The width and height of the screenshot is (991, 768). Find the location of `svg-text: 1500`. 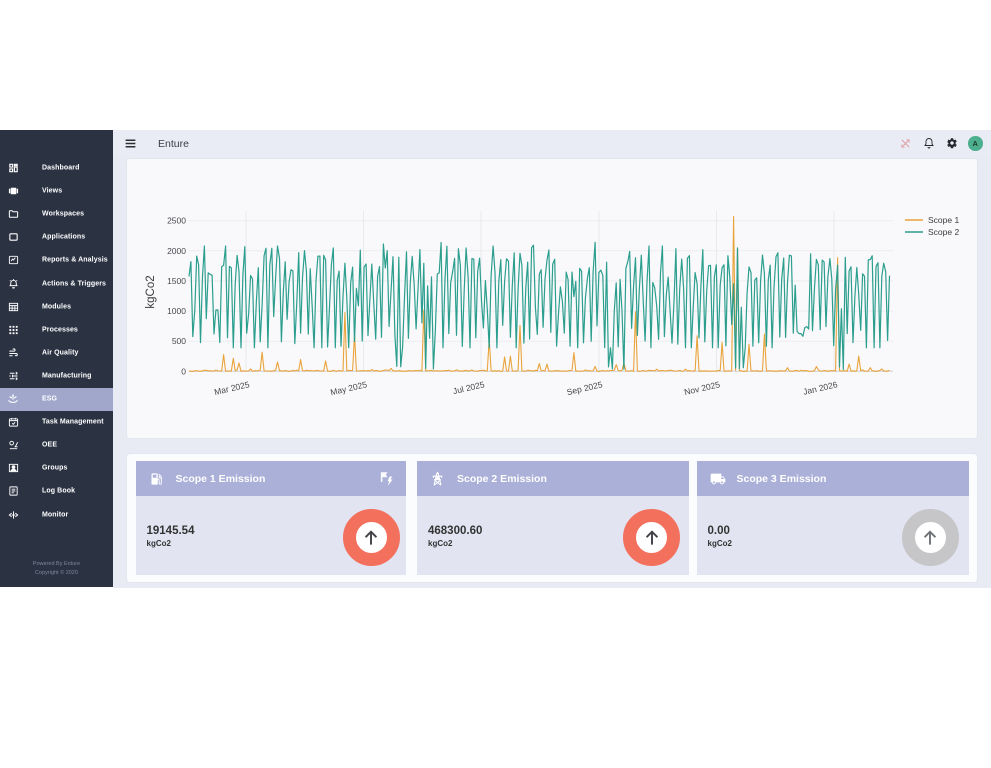

svg-text: 1500 is located at coordinates (176, 281).